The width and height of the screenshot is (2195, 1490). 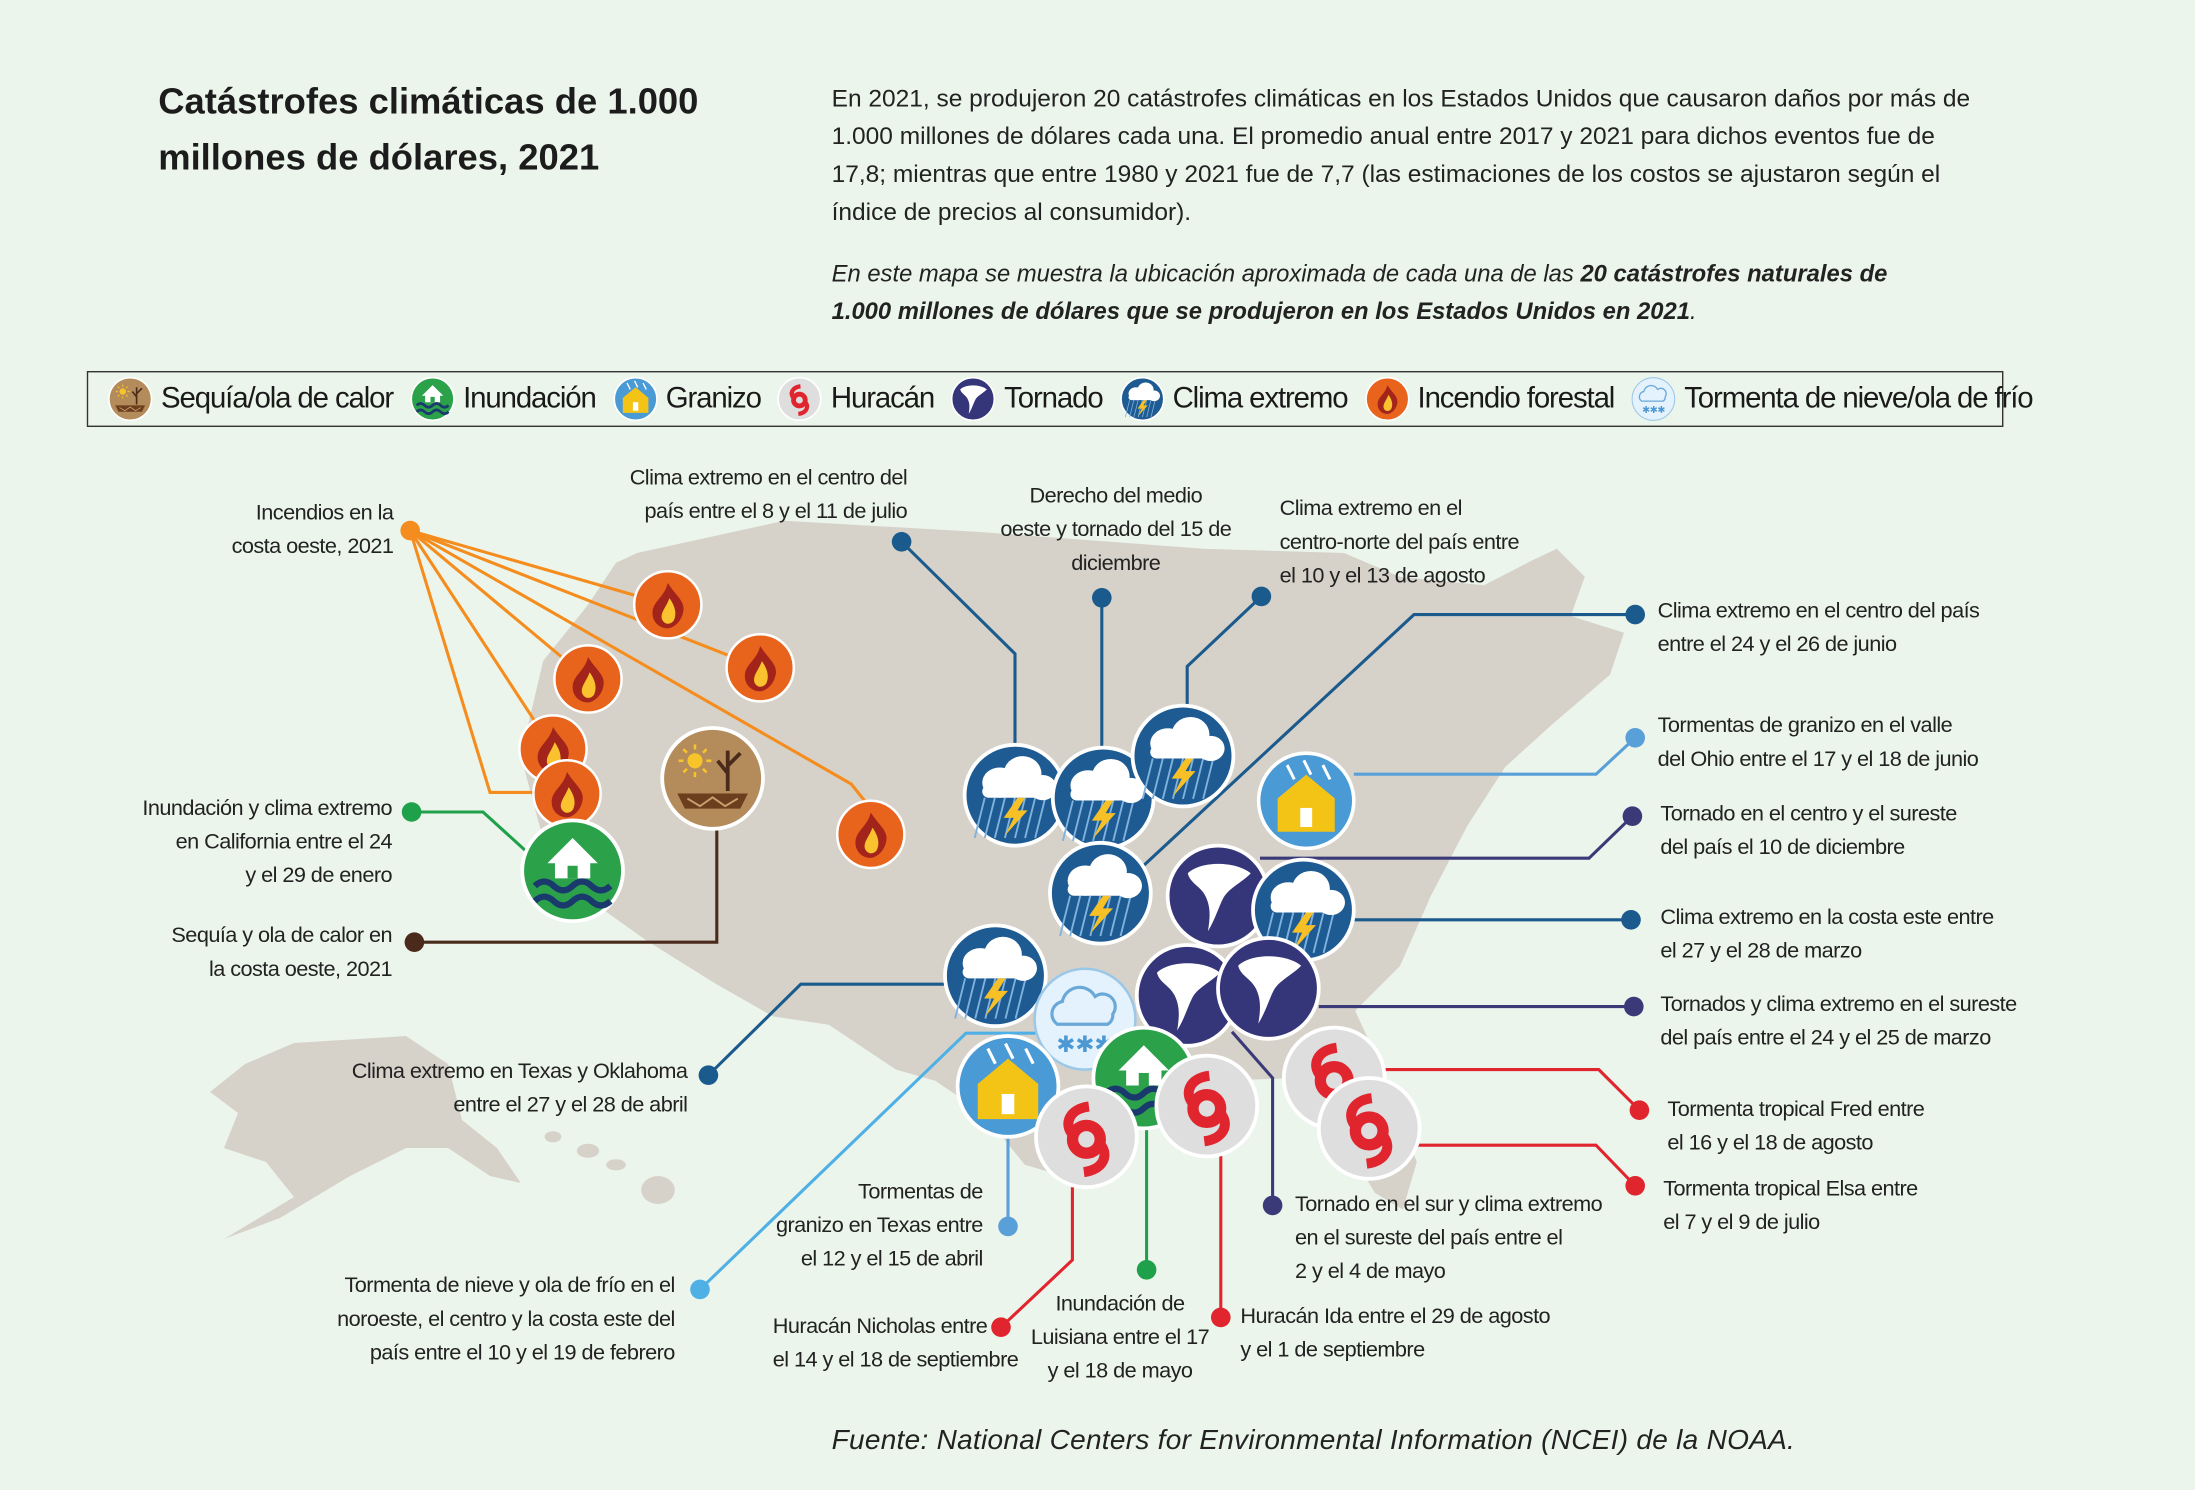 What do you see at coordinates (1446, 837) in the screenshot?
I see `tornado-december-leader` at bounding box center [1446, 837].